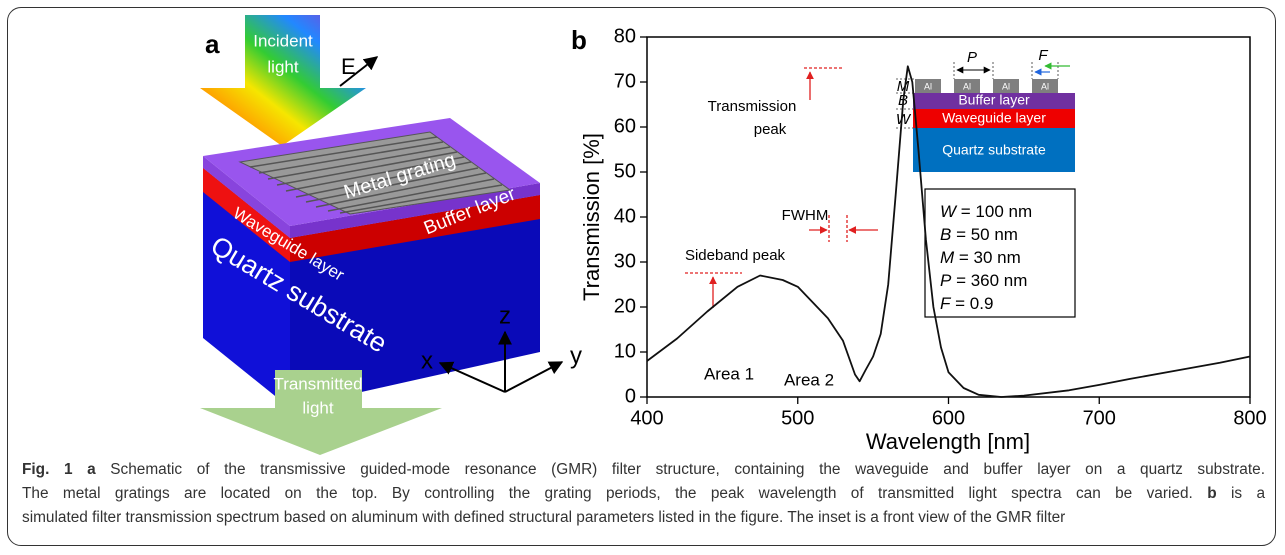  I want to click on y-axis, so click(534, 377).